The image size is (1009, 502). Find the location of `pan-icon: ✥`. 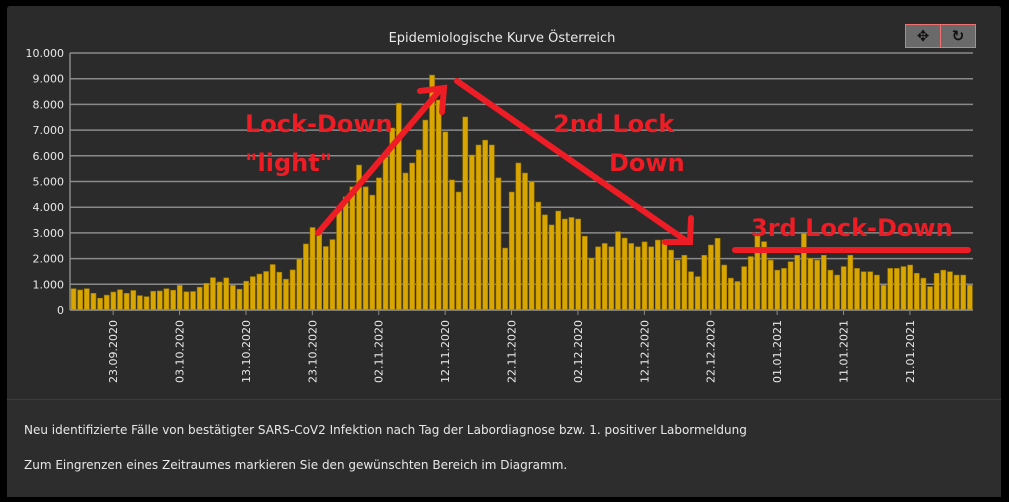

pan-icon: ✥ is located at coordinates (923, 36).